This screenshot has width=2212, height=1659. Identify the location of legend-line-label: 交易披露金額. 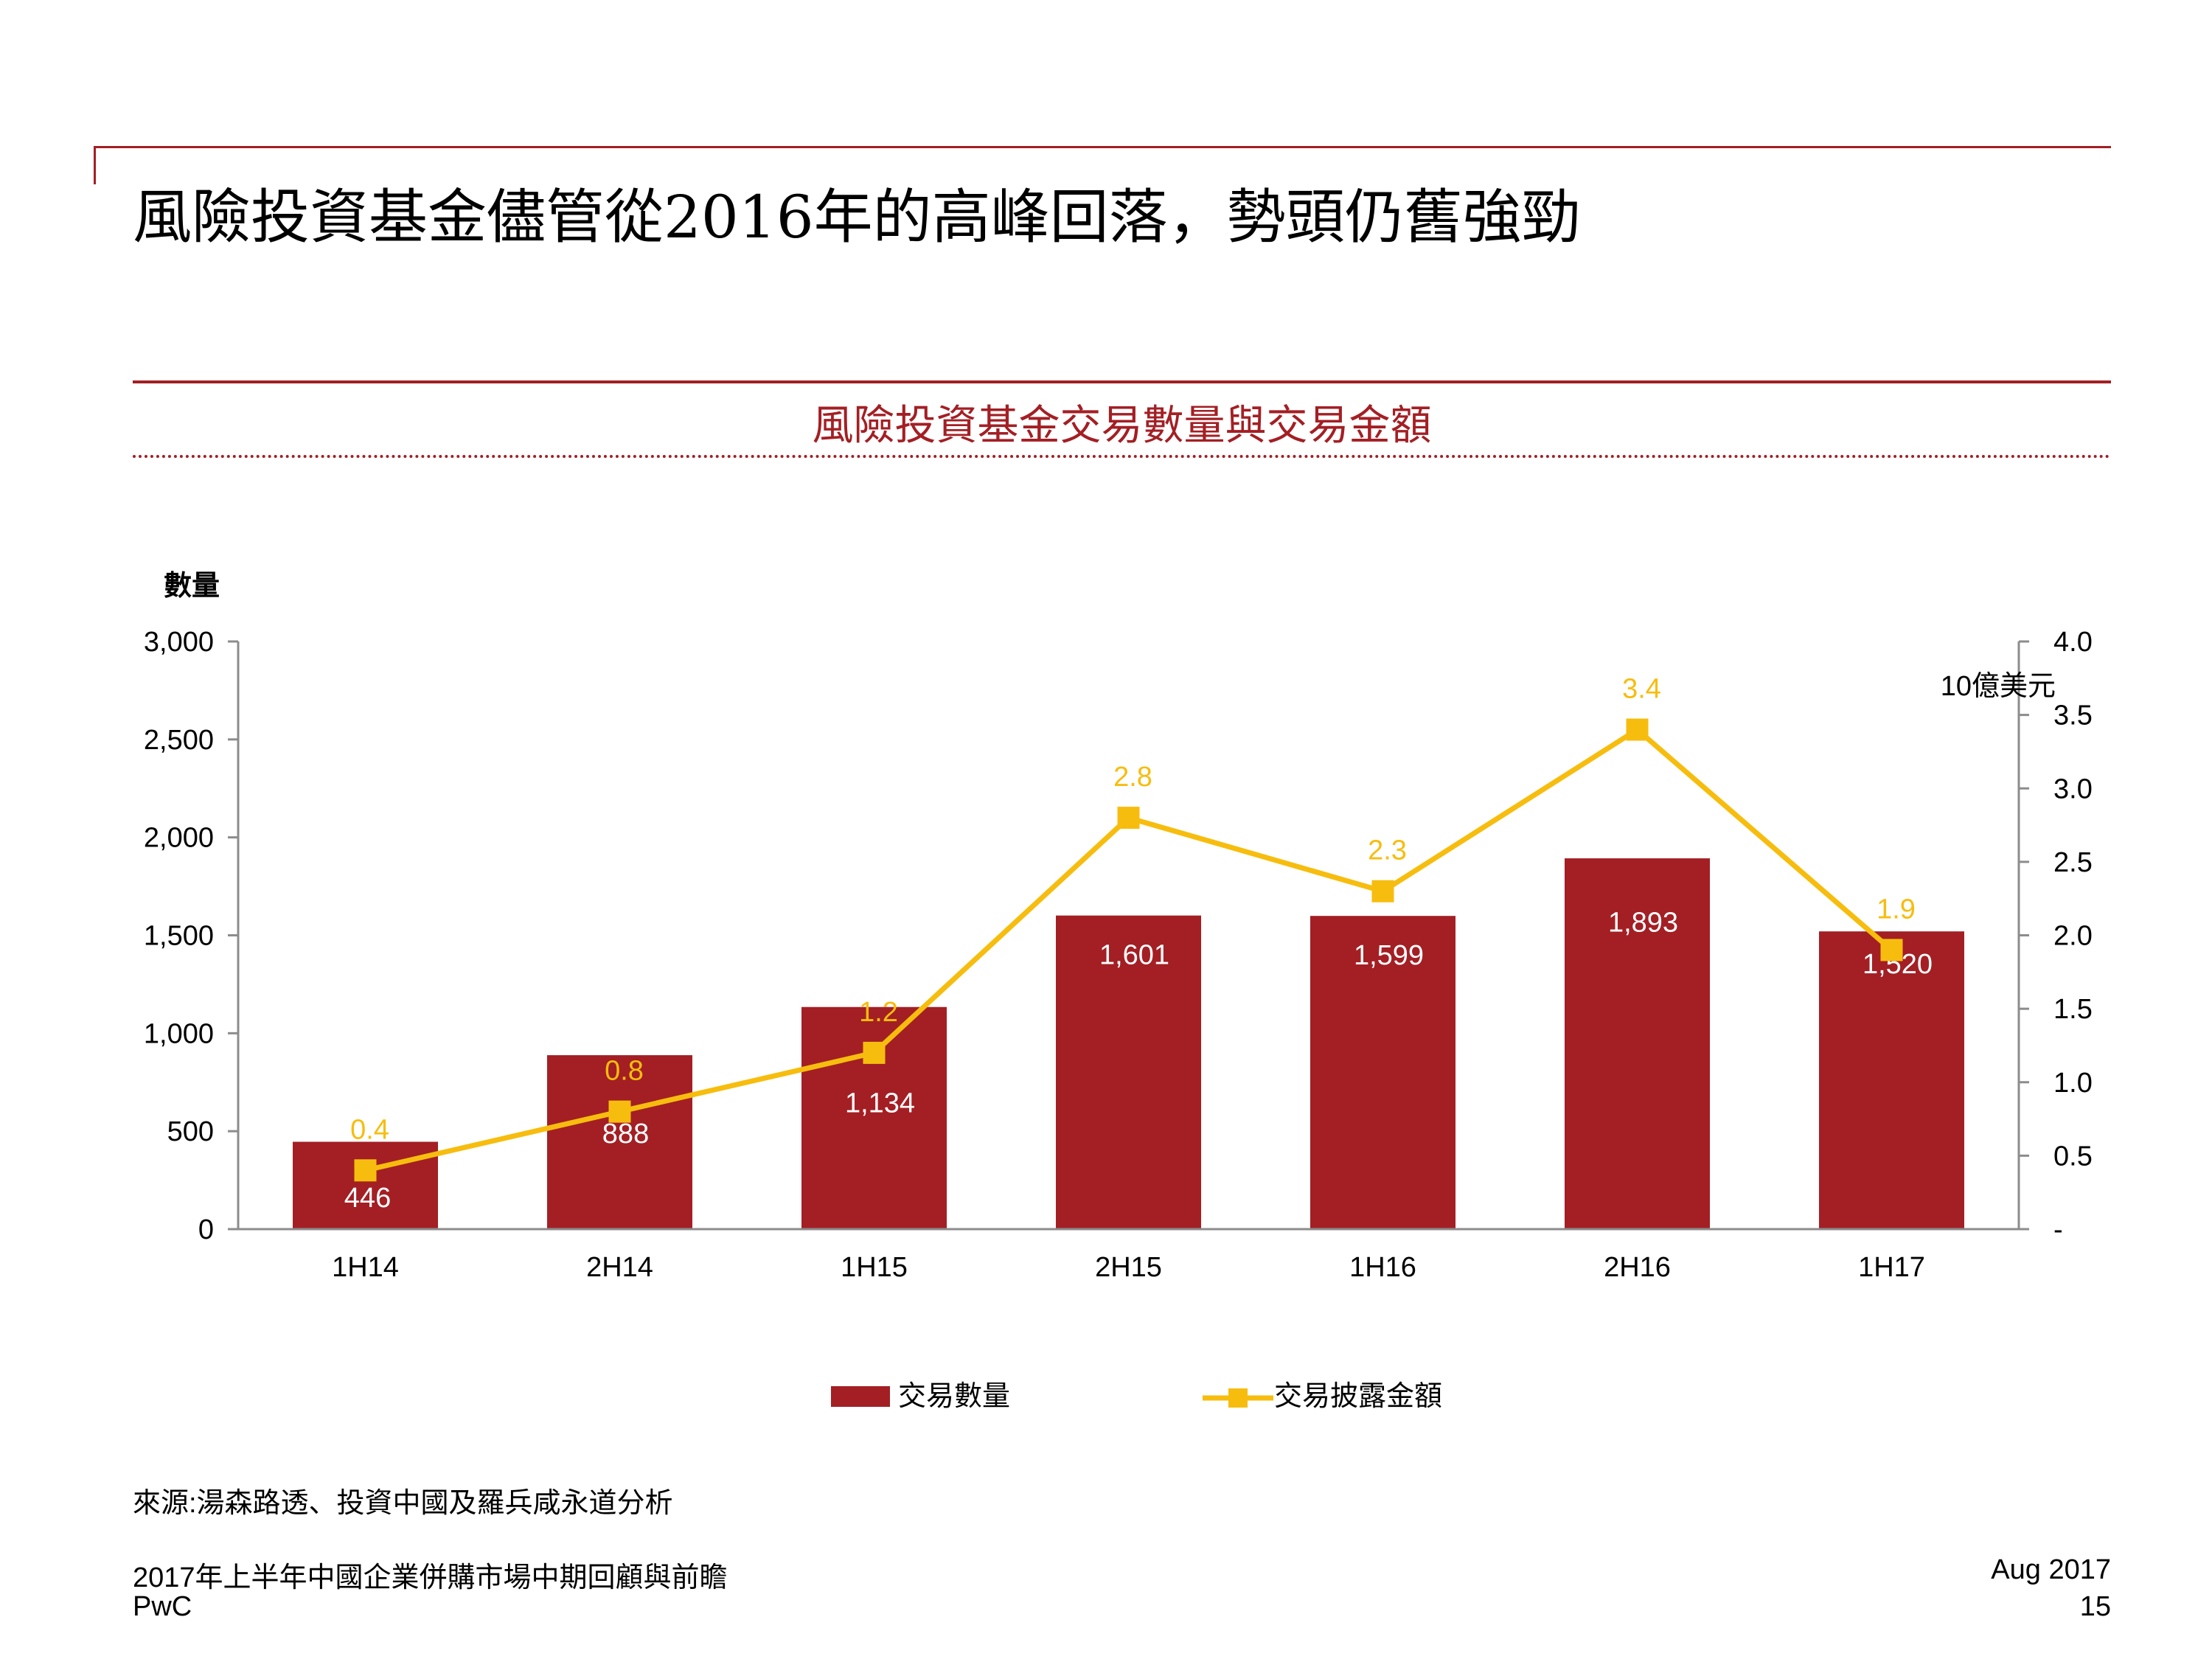
(1358, 1396).